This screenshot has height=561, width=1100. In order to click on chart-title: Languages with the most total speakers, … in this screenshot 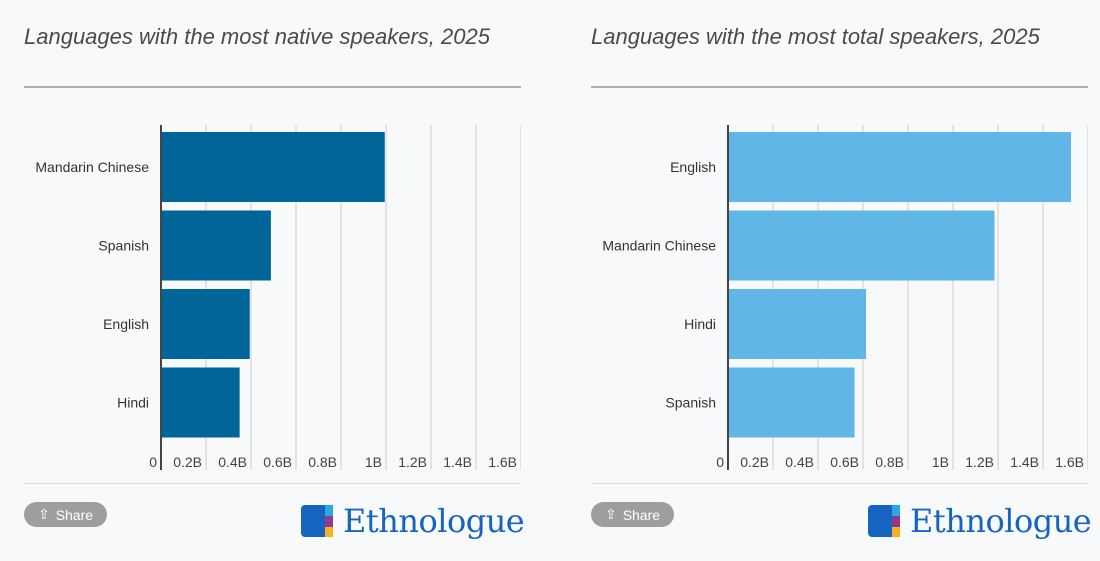, I will do `click(815, 36)`.